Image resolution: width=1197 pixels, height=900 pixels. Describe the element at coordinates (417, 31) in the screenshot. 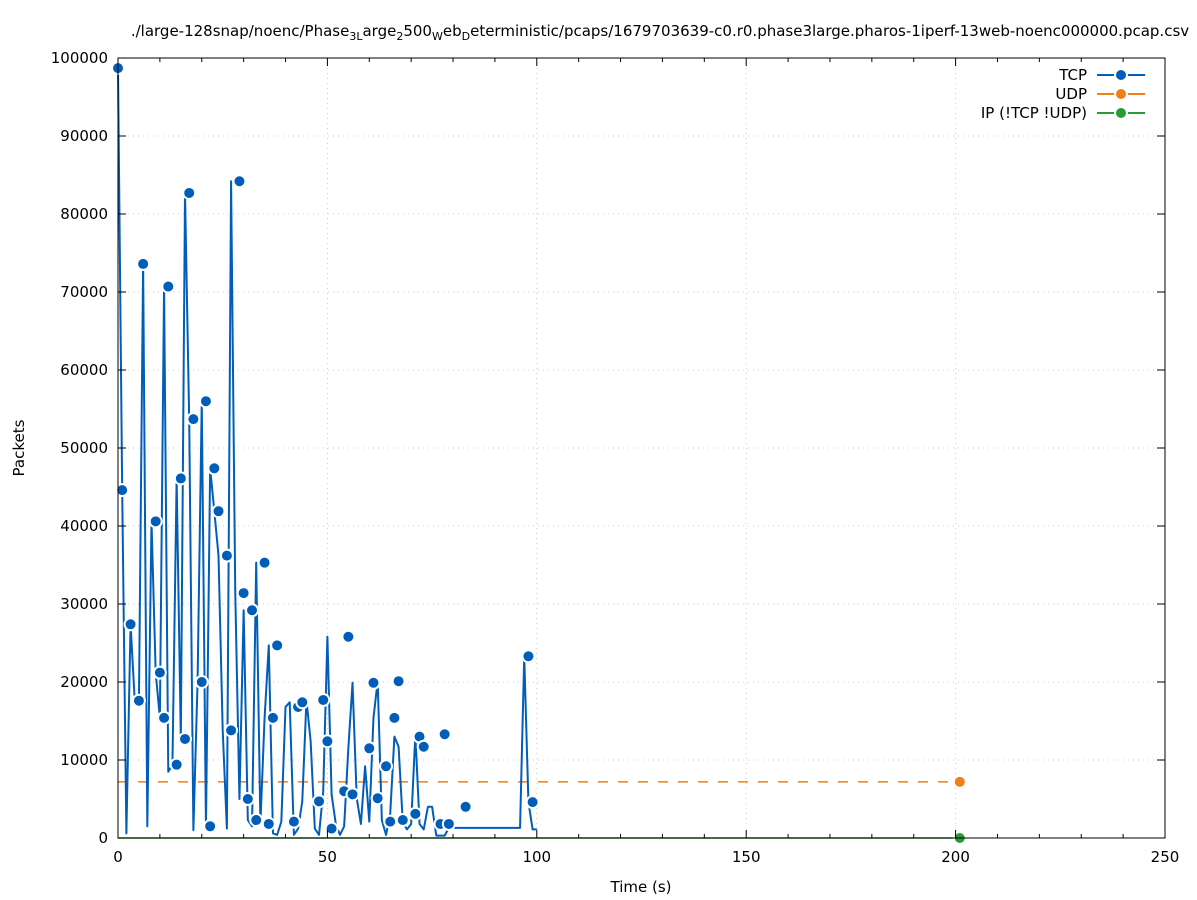

I see `title-part: 500` at that location.